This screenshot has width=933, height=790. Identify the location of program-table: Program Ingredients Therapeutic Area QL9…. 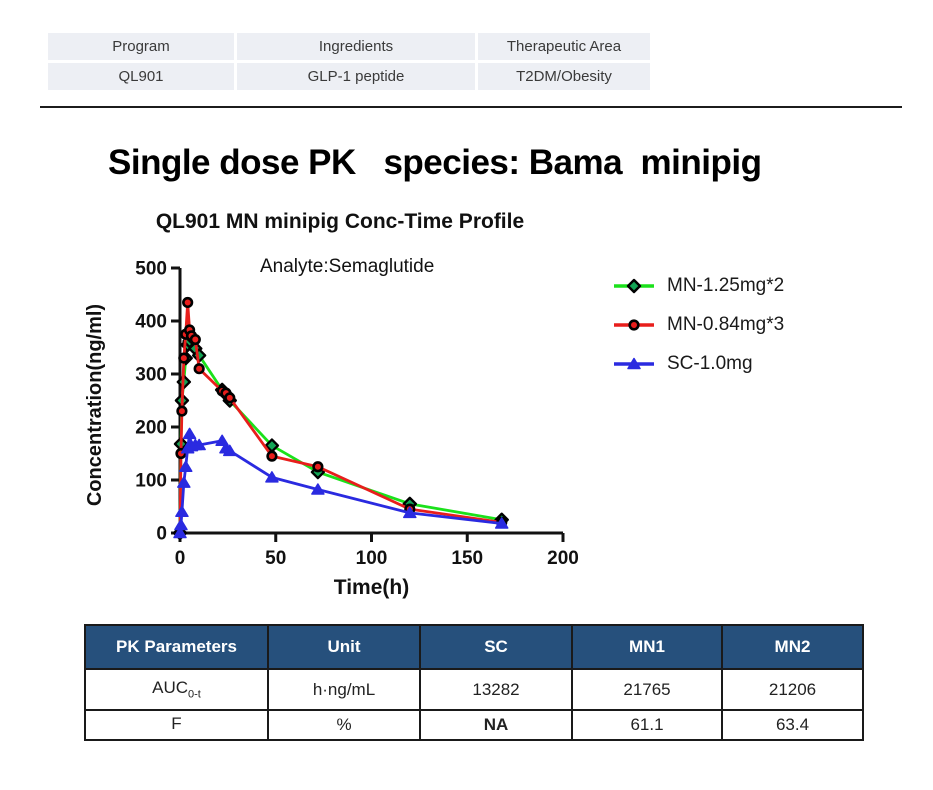
(349, 61).